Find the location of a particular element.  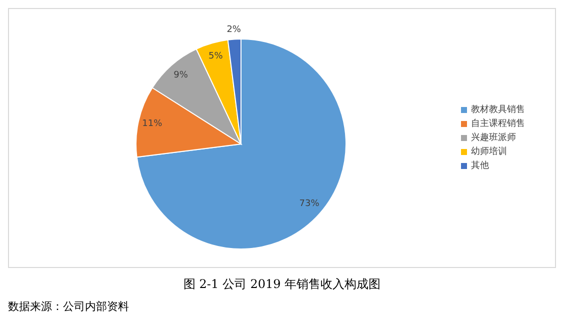

legend-label: 兴趣班派师 is located at coordinates (493, 138).